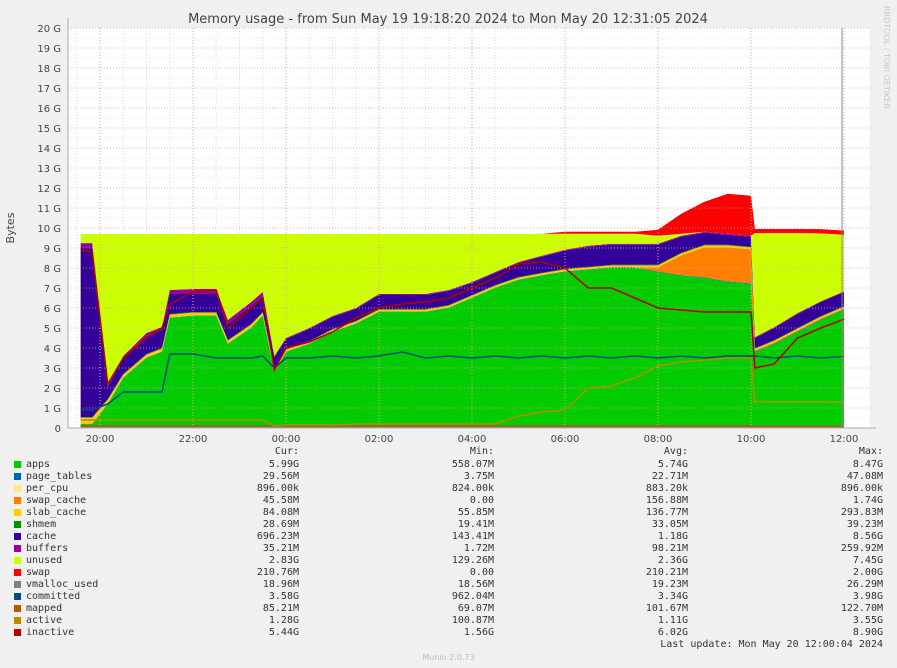 The width and height of the screenshot is (897, 668). What do you see at coordinates (41, 536) in the screenshot?
I see `legend-label: cache` at bounding box center [41, 536].